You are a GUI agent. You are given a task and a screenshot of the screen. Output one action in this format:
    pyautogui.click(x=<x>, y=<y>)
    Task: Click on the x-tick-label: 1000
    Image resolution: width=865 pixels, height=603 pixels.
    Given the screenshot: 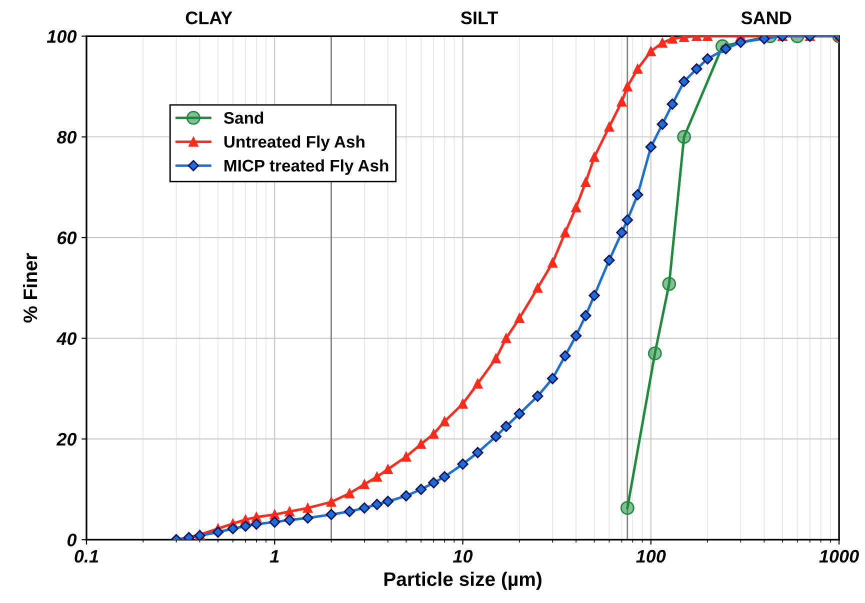 What is the action you would take?
    pyautogui.click(x=839, y=556)
    